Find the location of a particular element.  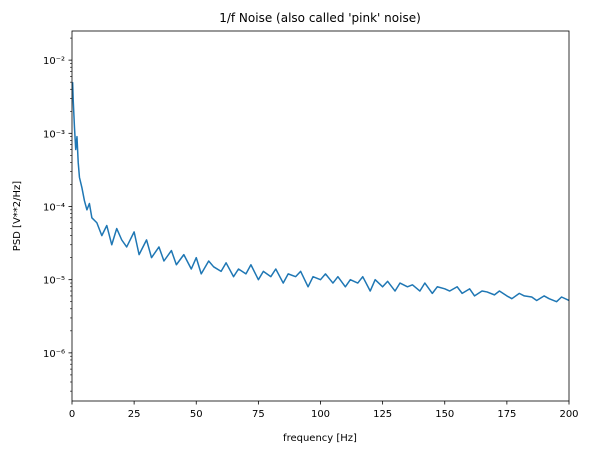

x-axis: 0 25 50 75 100 125 150 175 200 is located at coordinates (324, 410).